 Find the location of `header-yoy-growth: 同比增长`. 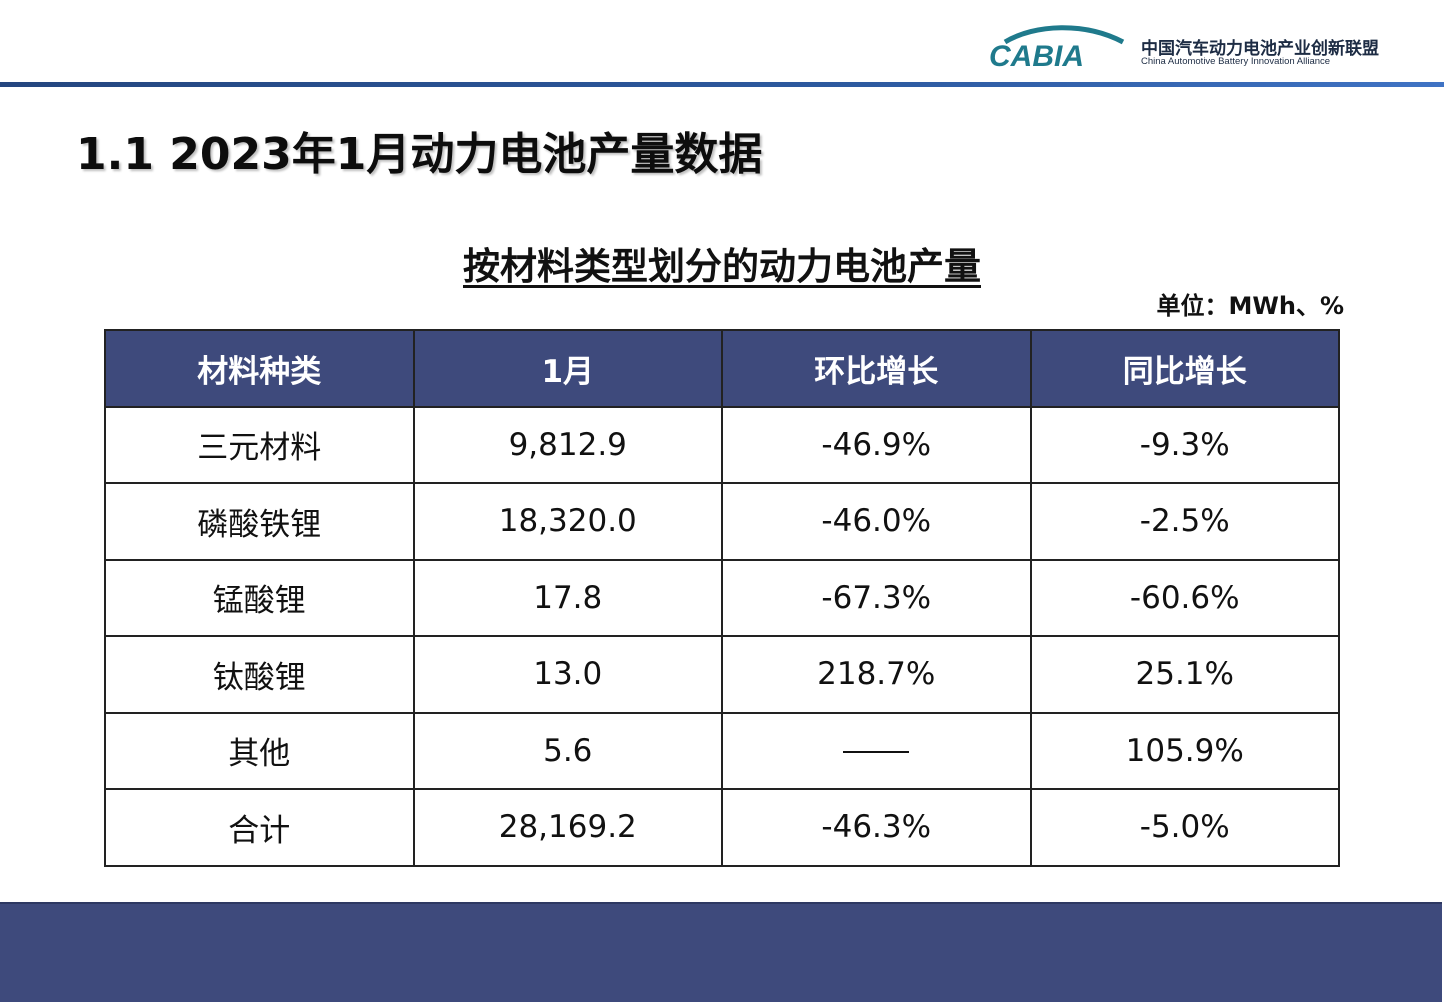

header-yoy-growth: 同比增长 is located at coordinates (1184, 368).